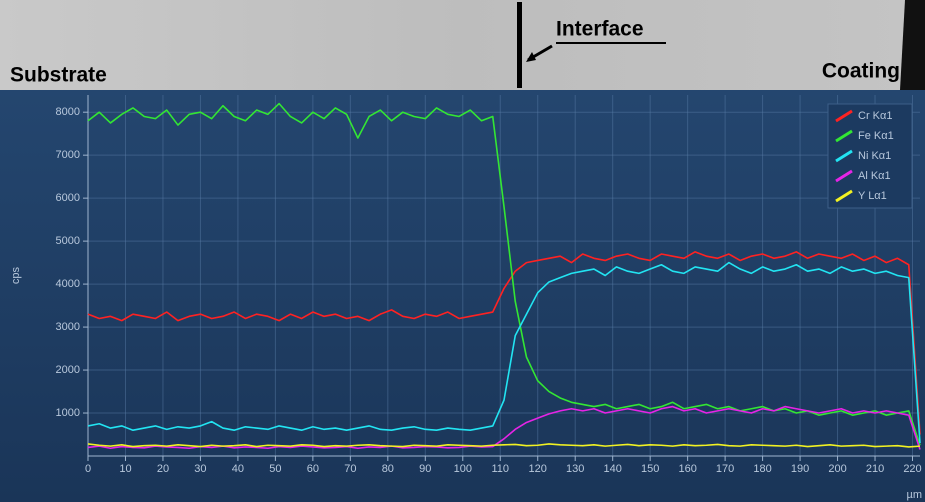  What do you see at coordinates (68, 155) in the screenshot?
I see `y-tick-label: 7000` at bounding box center [68, 155].